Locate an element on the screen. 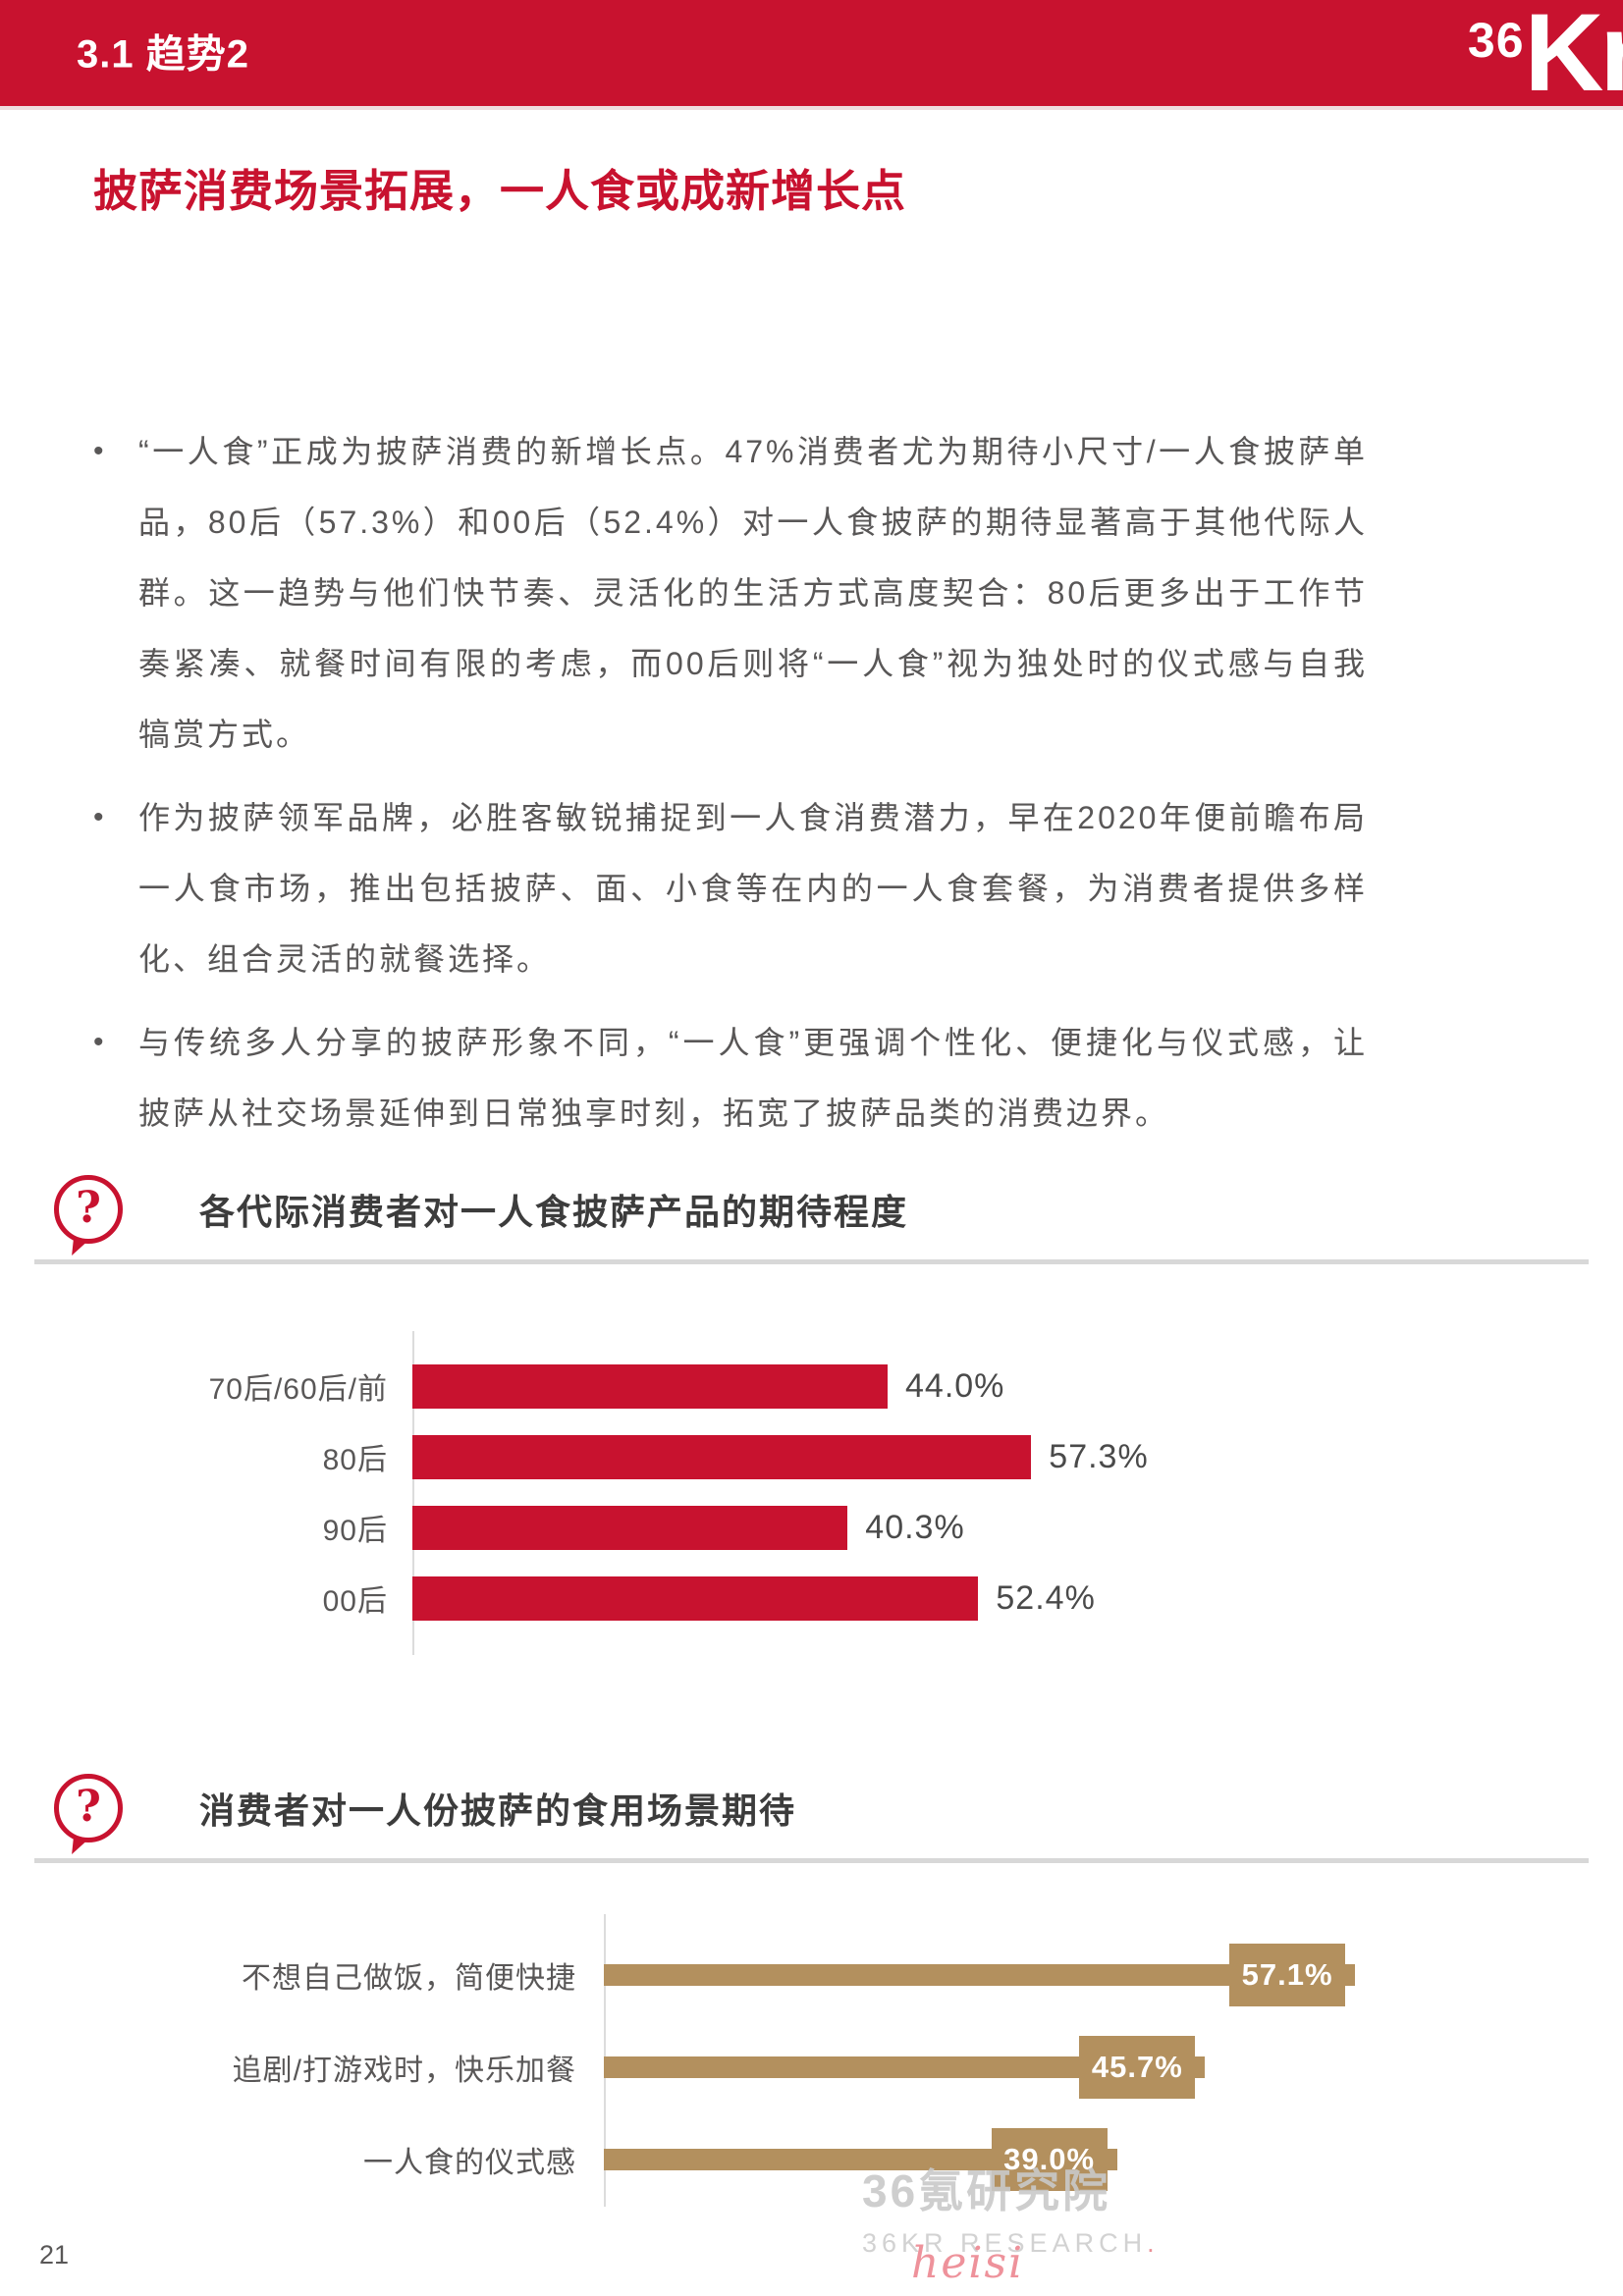 Image resolution: width=1623 pixels, height=2296 pixels. chart-row: 90后 40.3% is located at coordinates (839, 1527).